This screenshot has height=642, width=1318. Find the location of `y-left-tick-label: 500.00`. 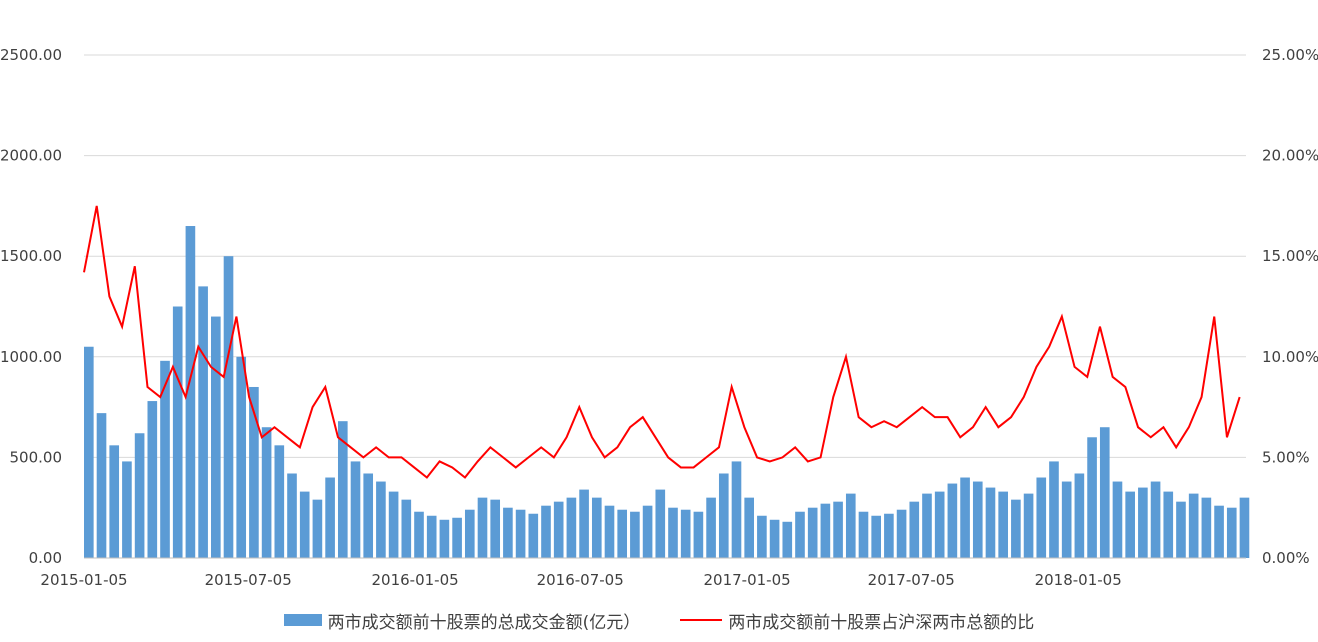

y-left-tick-label: 500.00 is located at coordinates (36, 457).